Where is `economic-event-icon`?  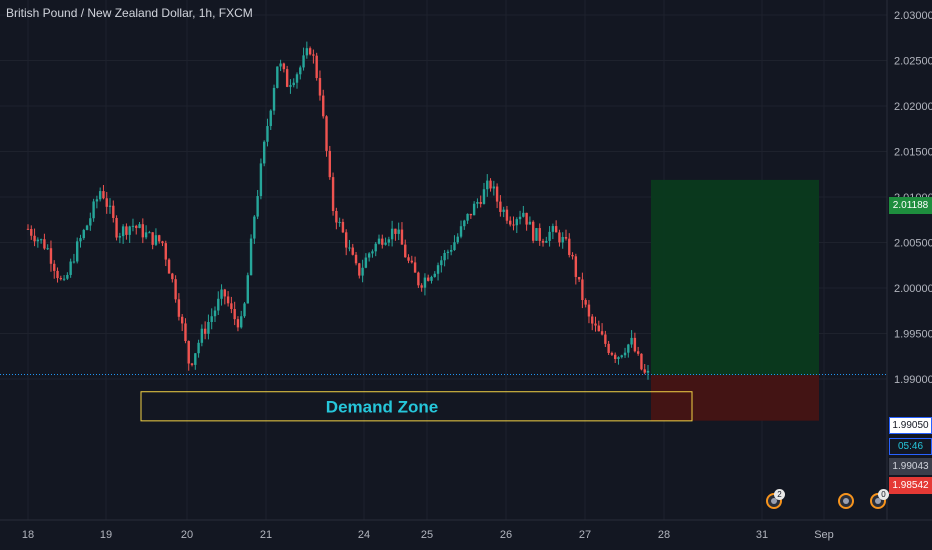
economic-event-icon is located at coordinates (846, 501).